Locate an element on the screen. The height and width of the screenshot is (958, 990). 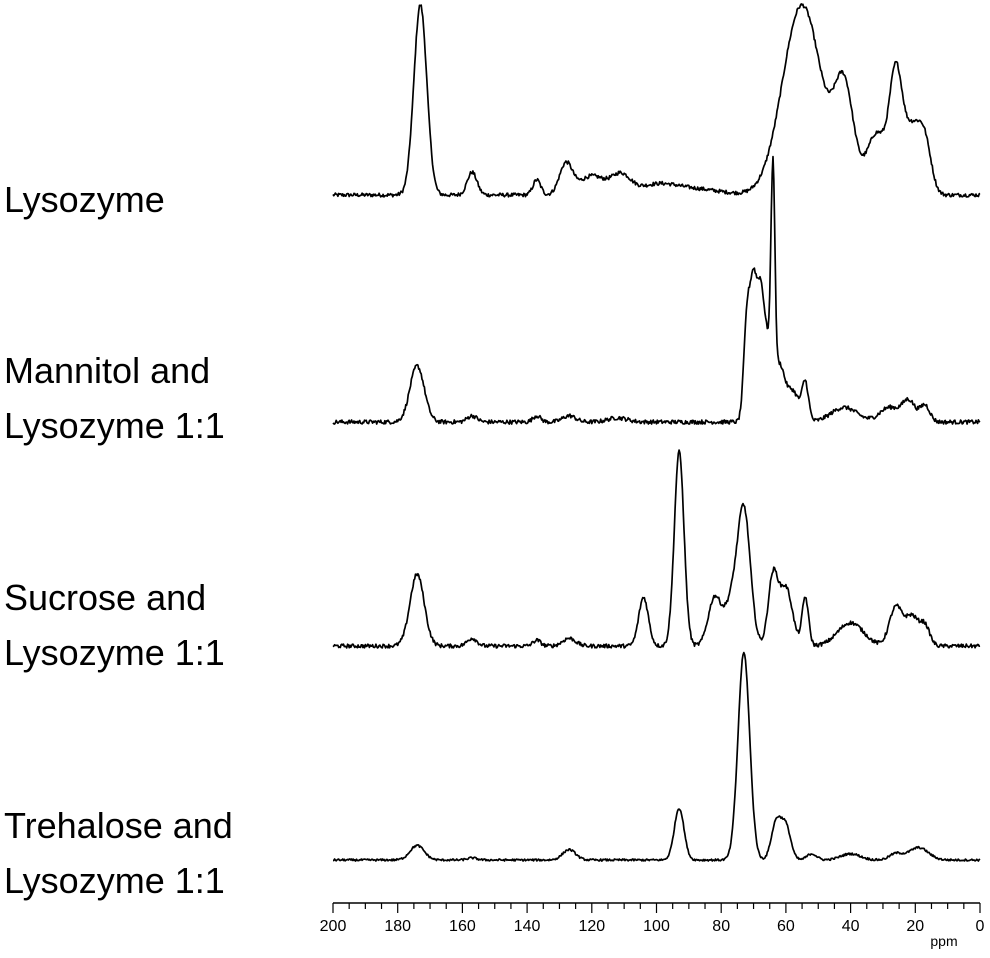
tick-label: 180 is located at coordinates (397, 926).